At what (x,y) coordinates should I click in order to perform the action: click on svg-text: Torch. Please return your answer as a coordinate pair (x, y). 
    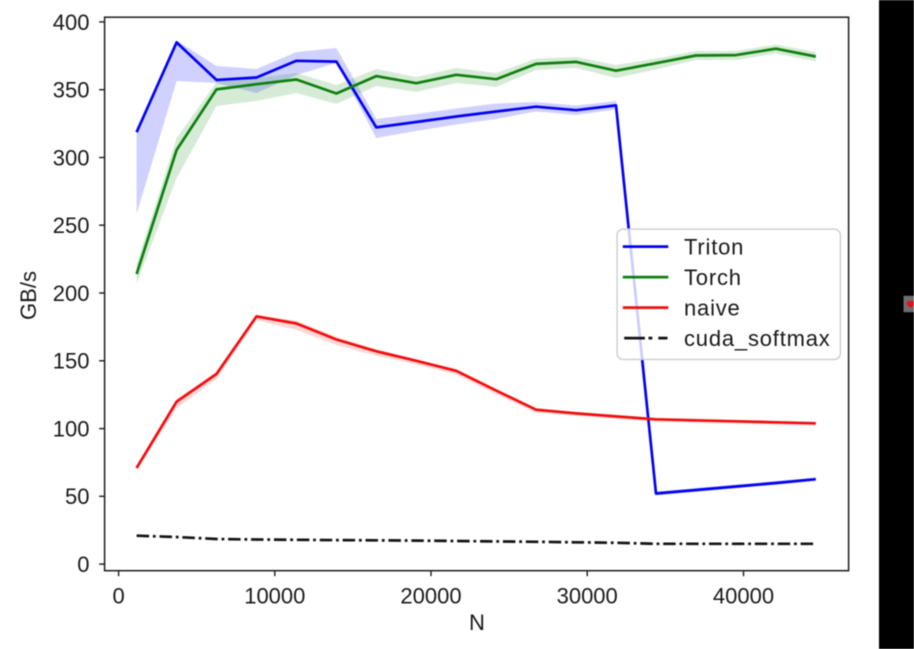
    Looking at the image, I should click on (713, 277).